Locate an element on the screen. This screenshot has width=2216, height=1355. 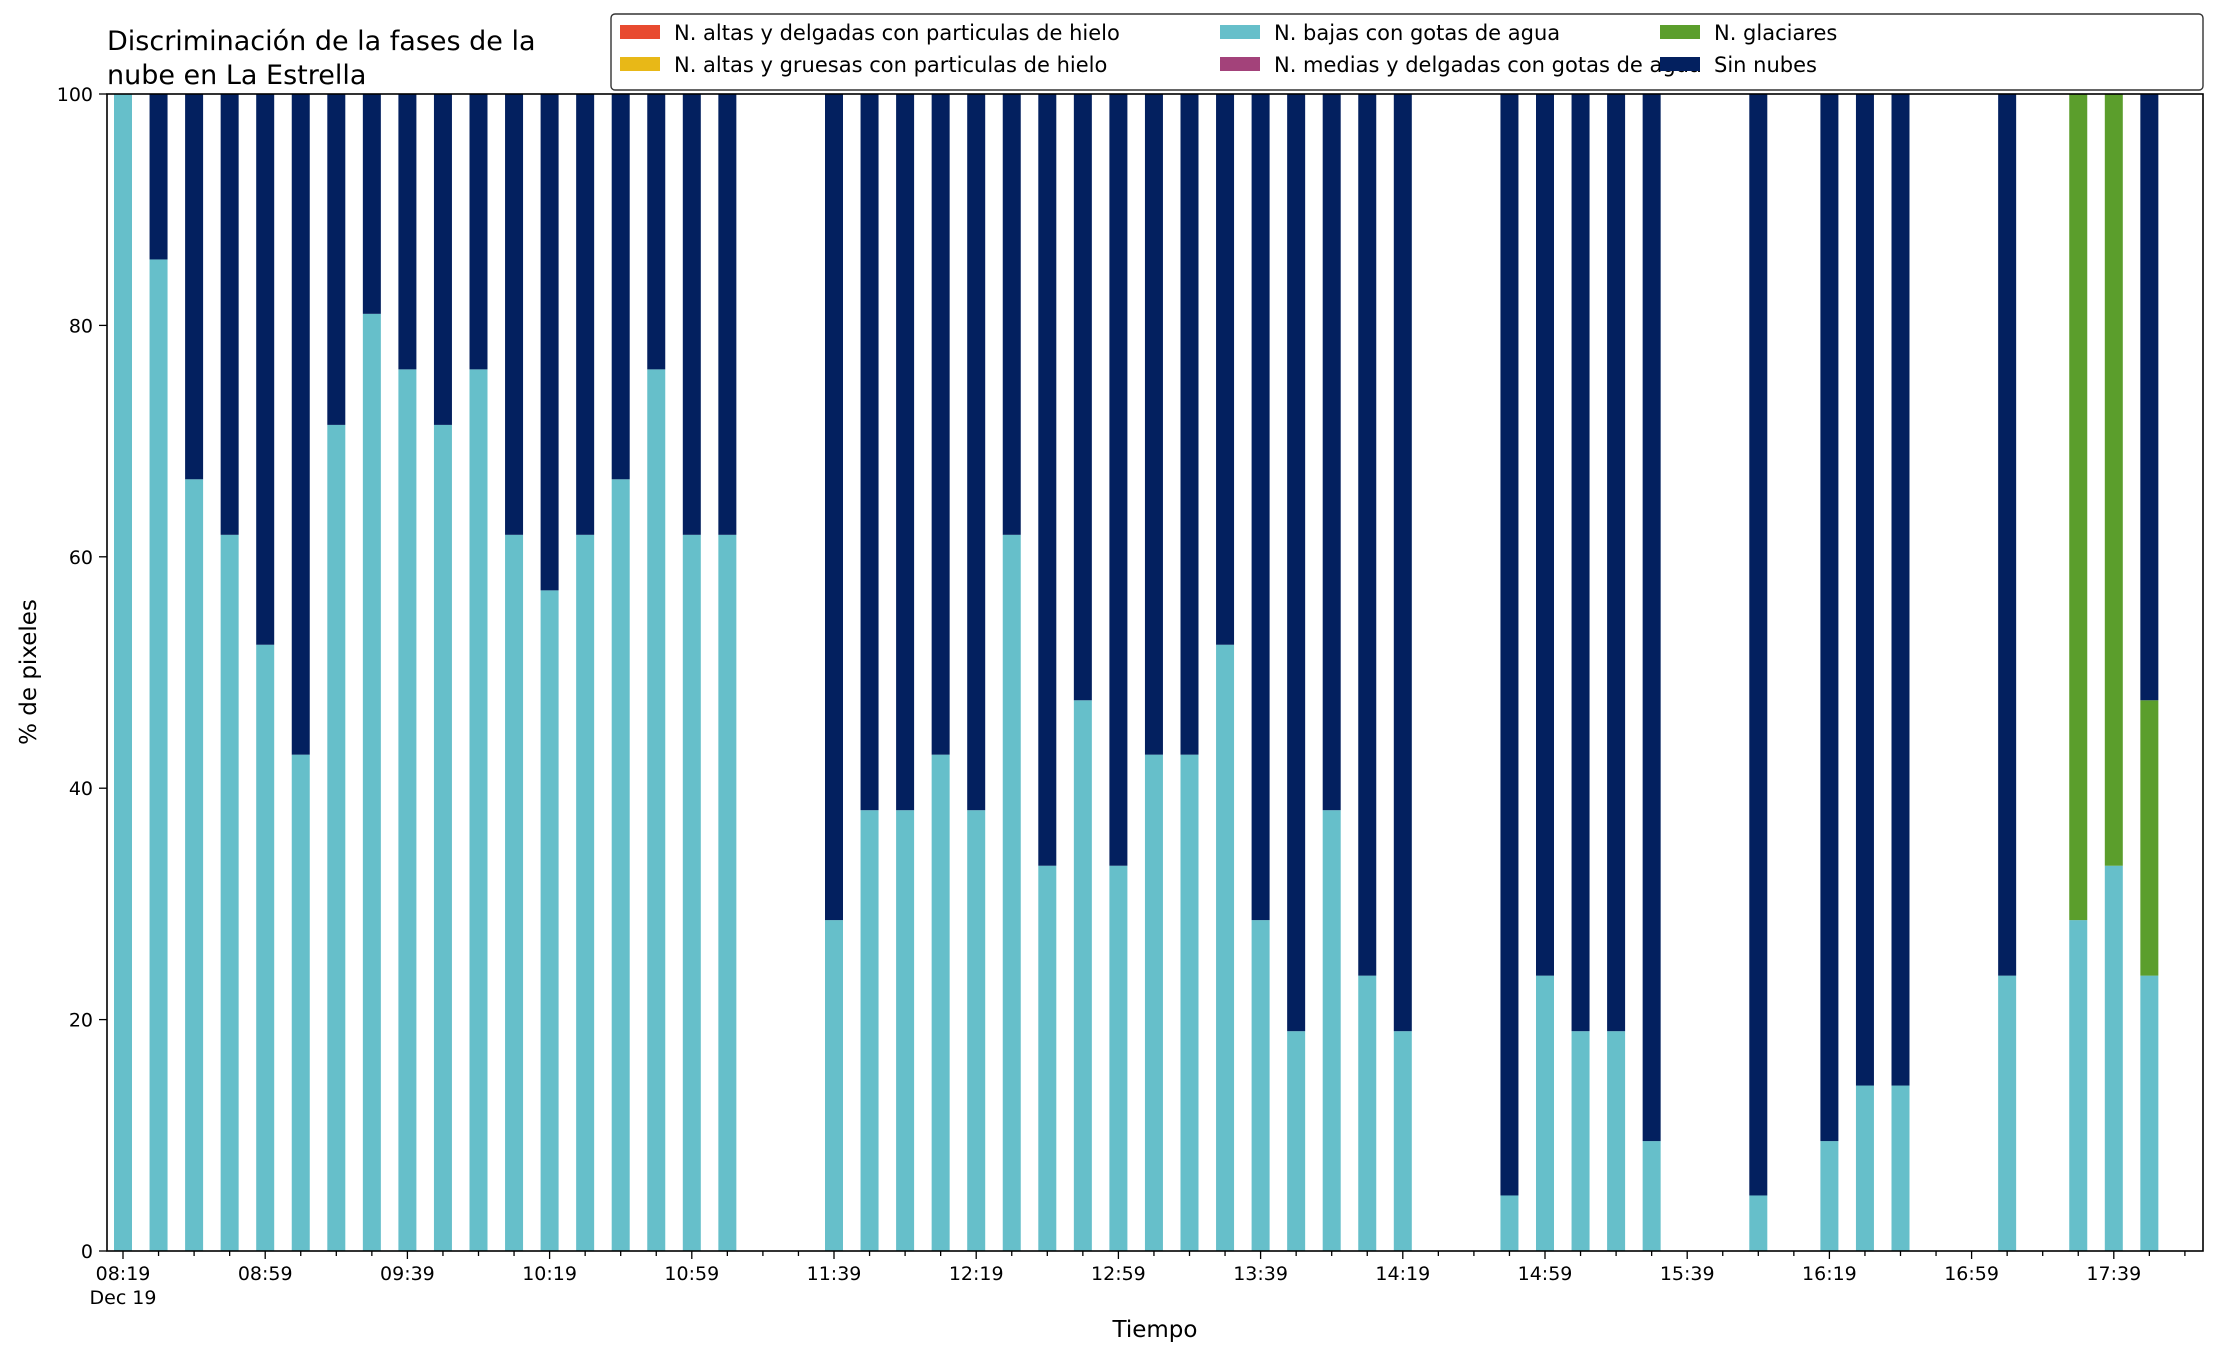
y-axis: 0 20 40 60 80 100 is located at coordinates (82, 673).